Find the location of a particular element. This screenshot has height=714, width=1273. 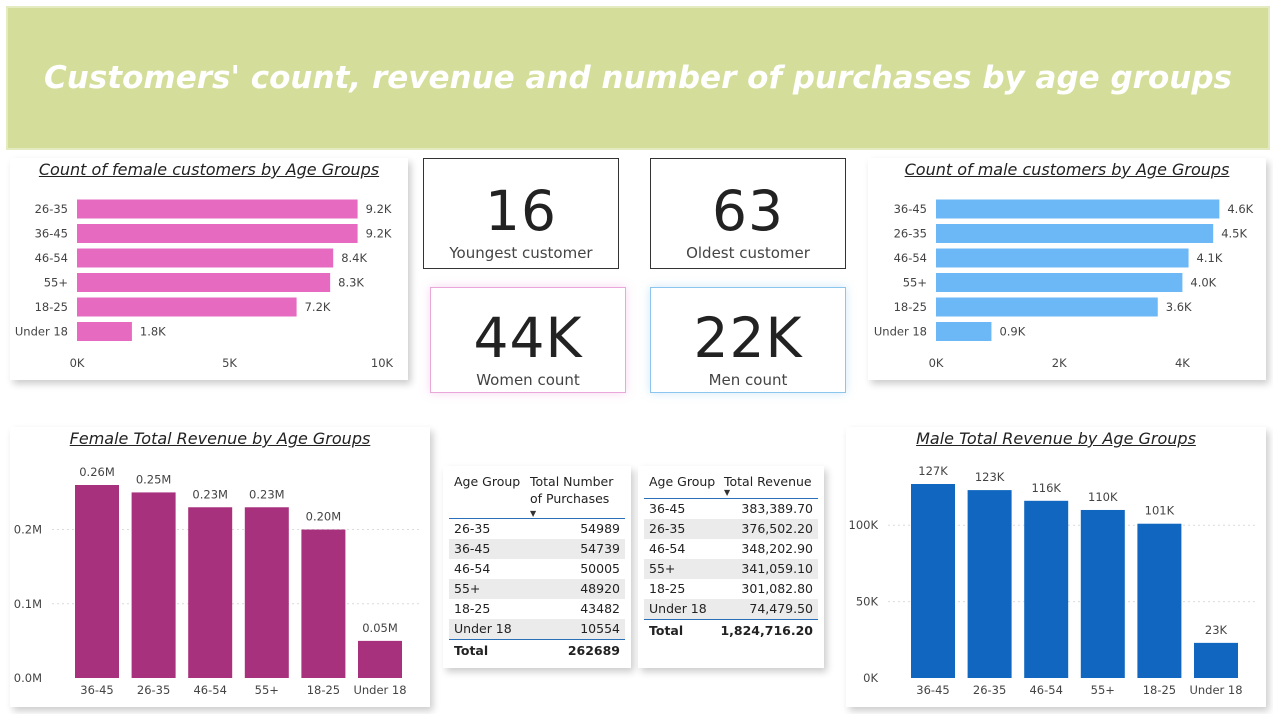

revenue-row: 26-35 376,502.20 is located at coordinates (731, 529).